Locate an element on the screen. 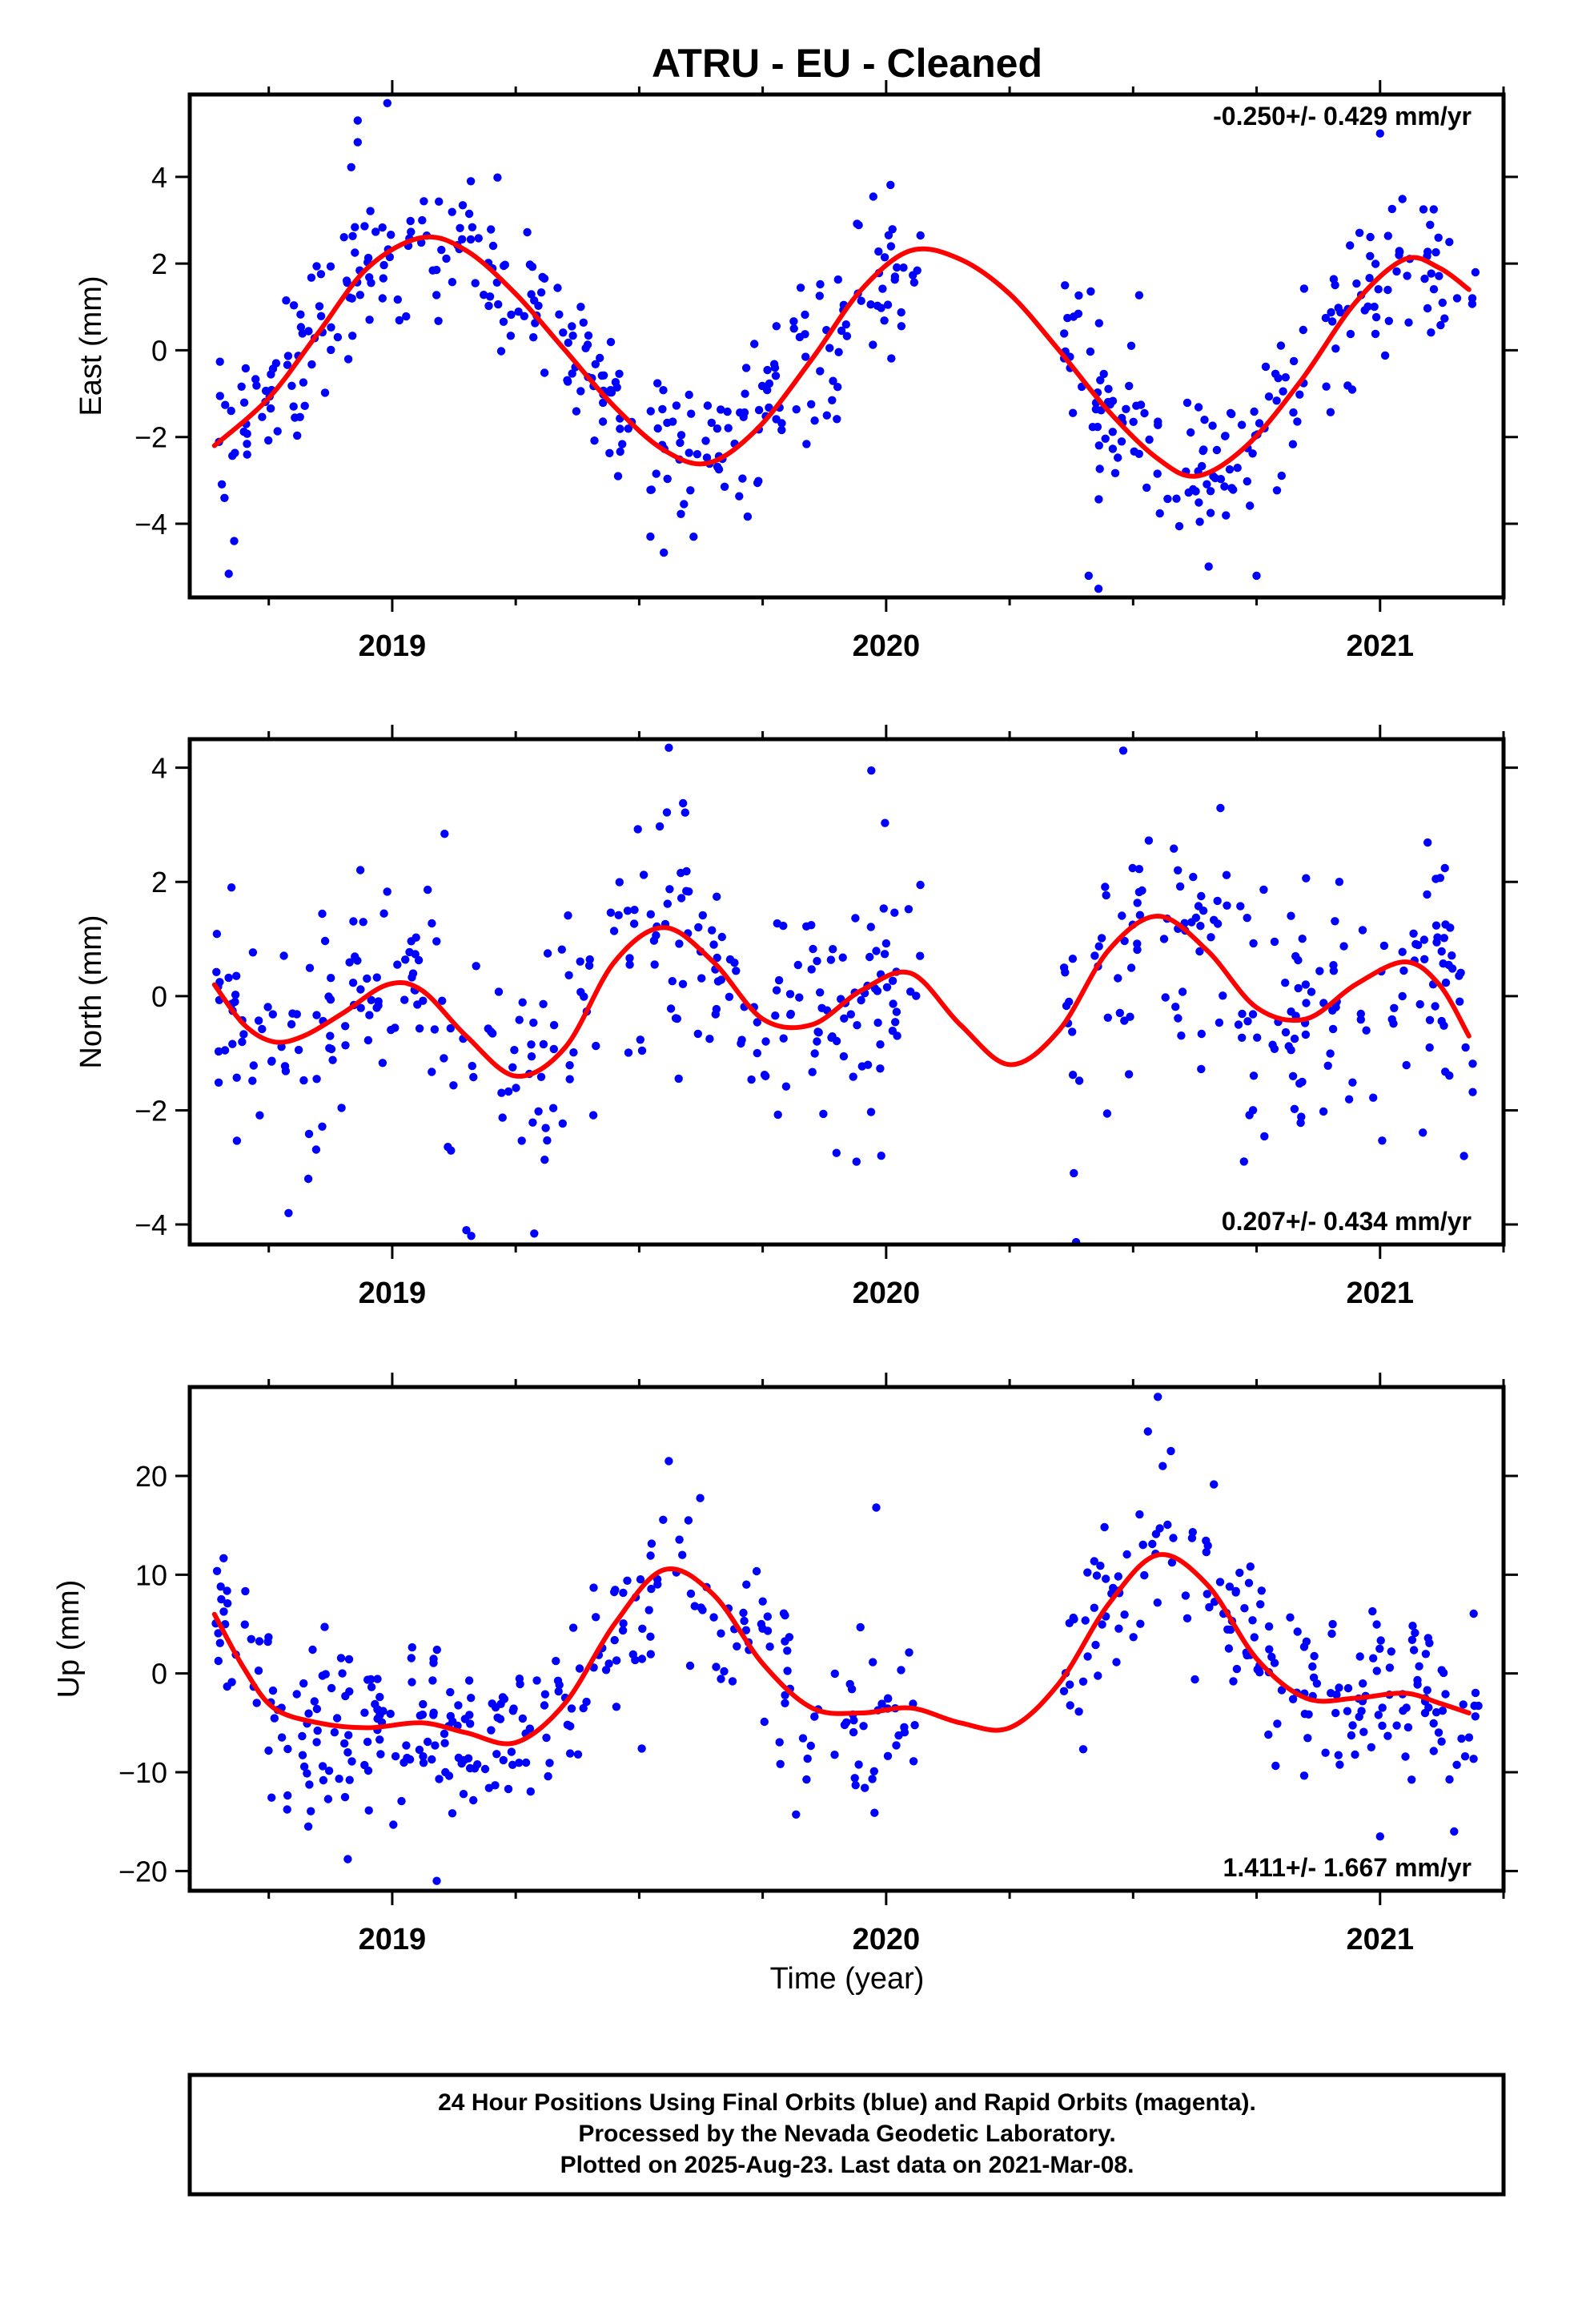 This screenshot has height=2324, width=1582. footer-frame is located at coordinates (847, 2135).